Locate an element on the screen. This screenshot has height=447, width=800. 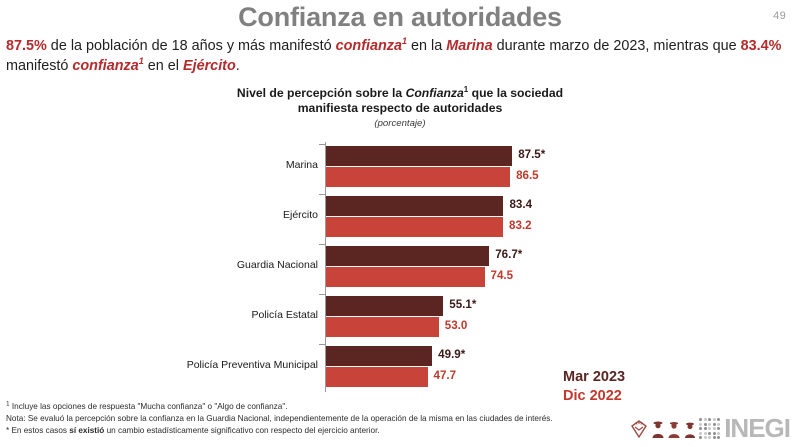
chart-units-label: (porcentaje) is located at coordinates (400, 123).